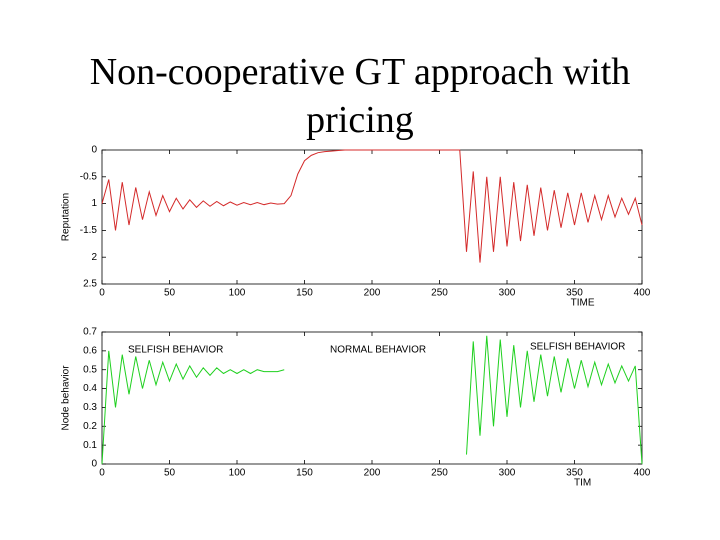 This screenshot has width=720, height=540. Describe the element at coordinates (90, 407) in the screenshot. I see `y-tick-label: 0.3` at that location.